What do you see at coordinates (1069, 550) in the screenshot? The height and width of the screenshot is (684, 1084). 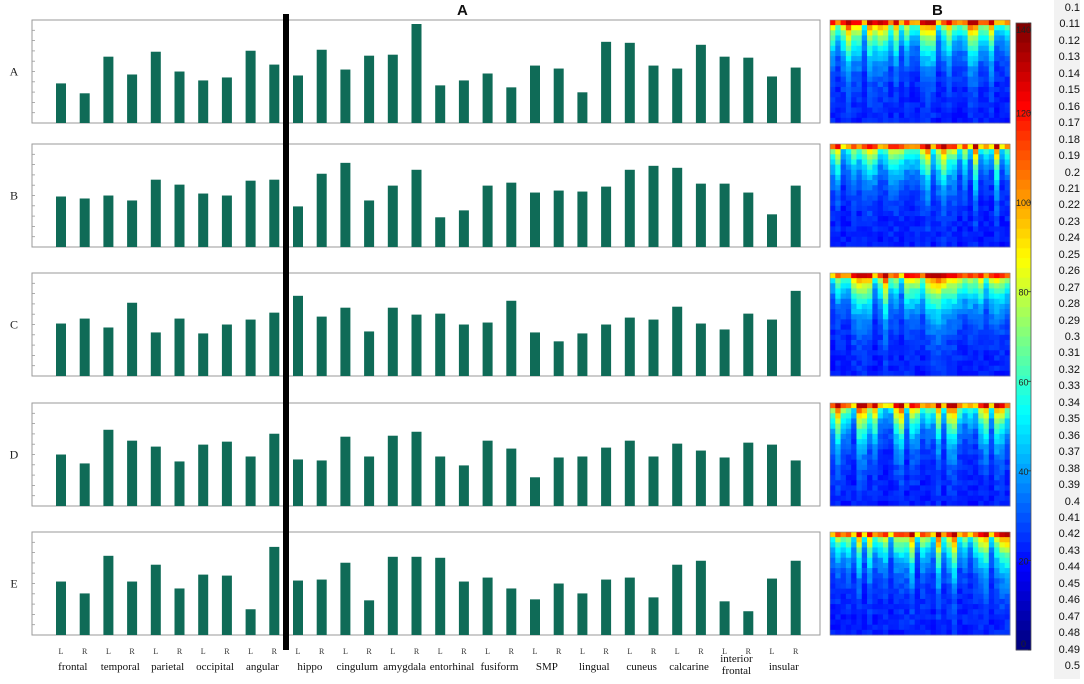 I see `threshold-label: 0.43` at bounding box center [1069, 550].